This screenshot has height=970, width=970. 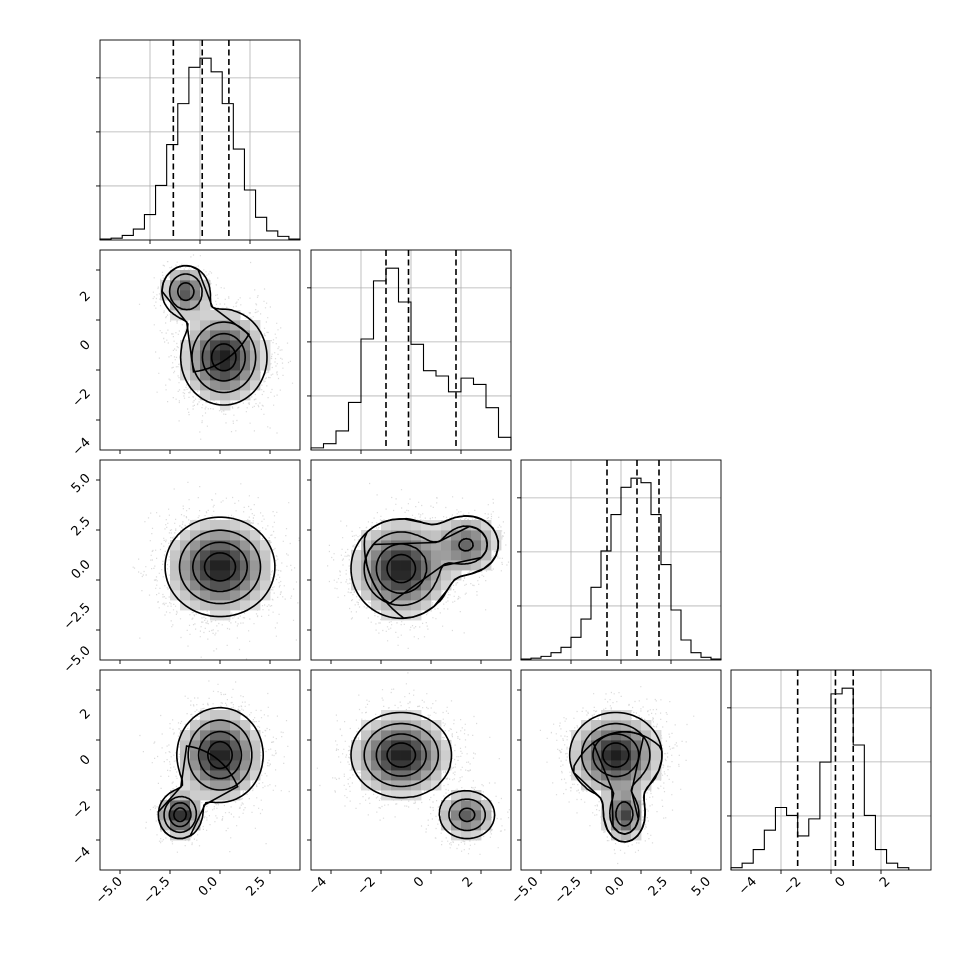 I want to click on histogram-steps, so click(x=621, y=568).